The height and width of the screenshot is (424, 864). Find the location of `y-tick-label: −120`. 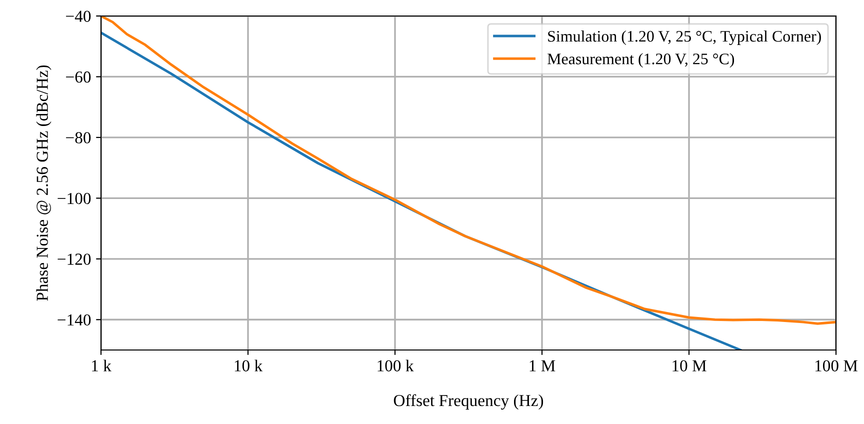

y-tick-label: −120 is located at coordinates (74, 259).